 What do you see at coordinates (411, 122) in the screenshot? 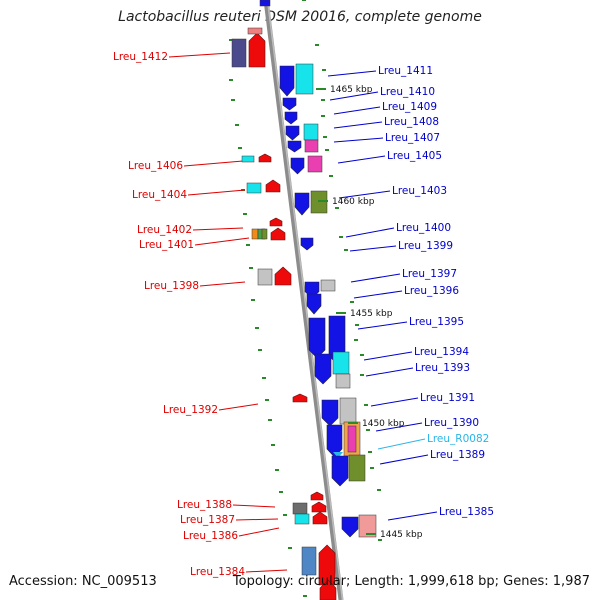
I see `gene-label-right: Lreu_1408` at bounding box center [411, 122].